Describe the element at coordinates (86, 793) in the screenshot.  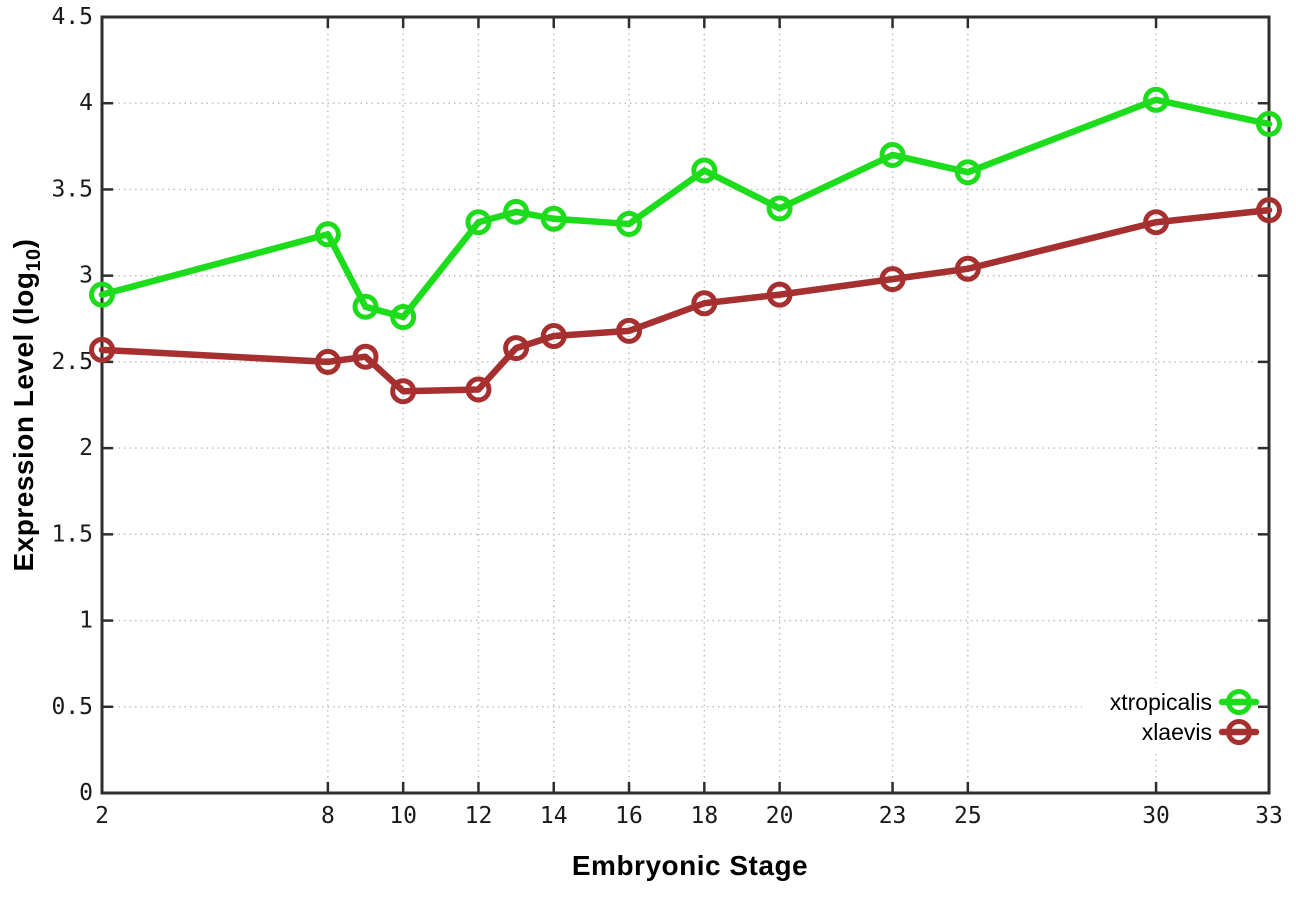
I see `y-tick-label: 0` at that location.